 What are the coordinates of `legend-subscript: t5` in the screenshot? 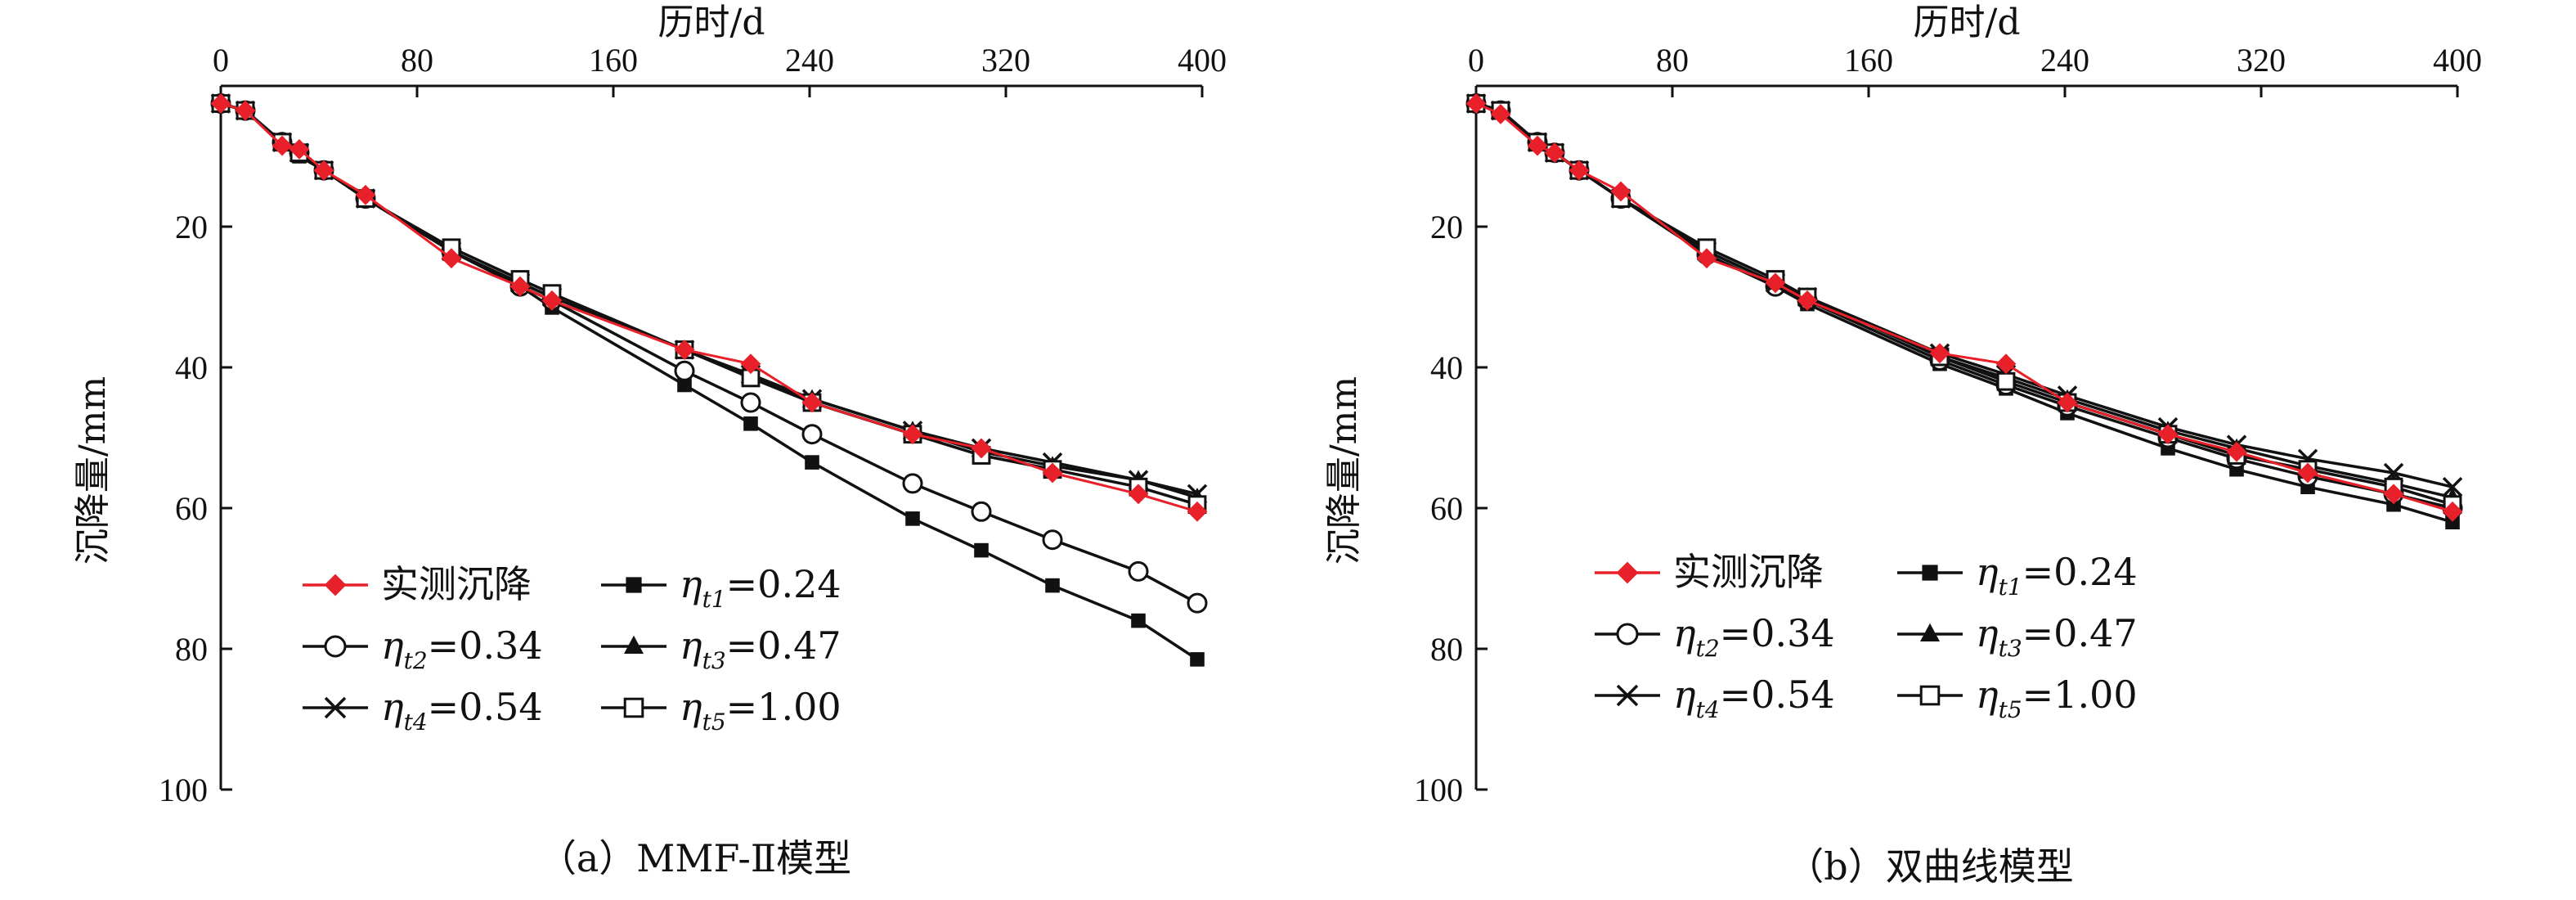 It's located at (2011, 710).